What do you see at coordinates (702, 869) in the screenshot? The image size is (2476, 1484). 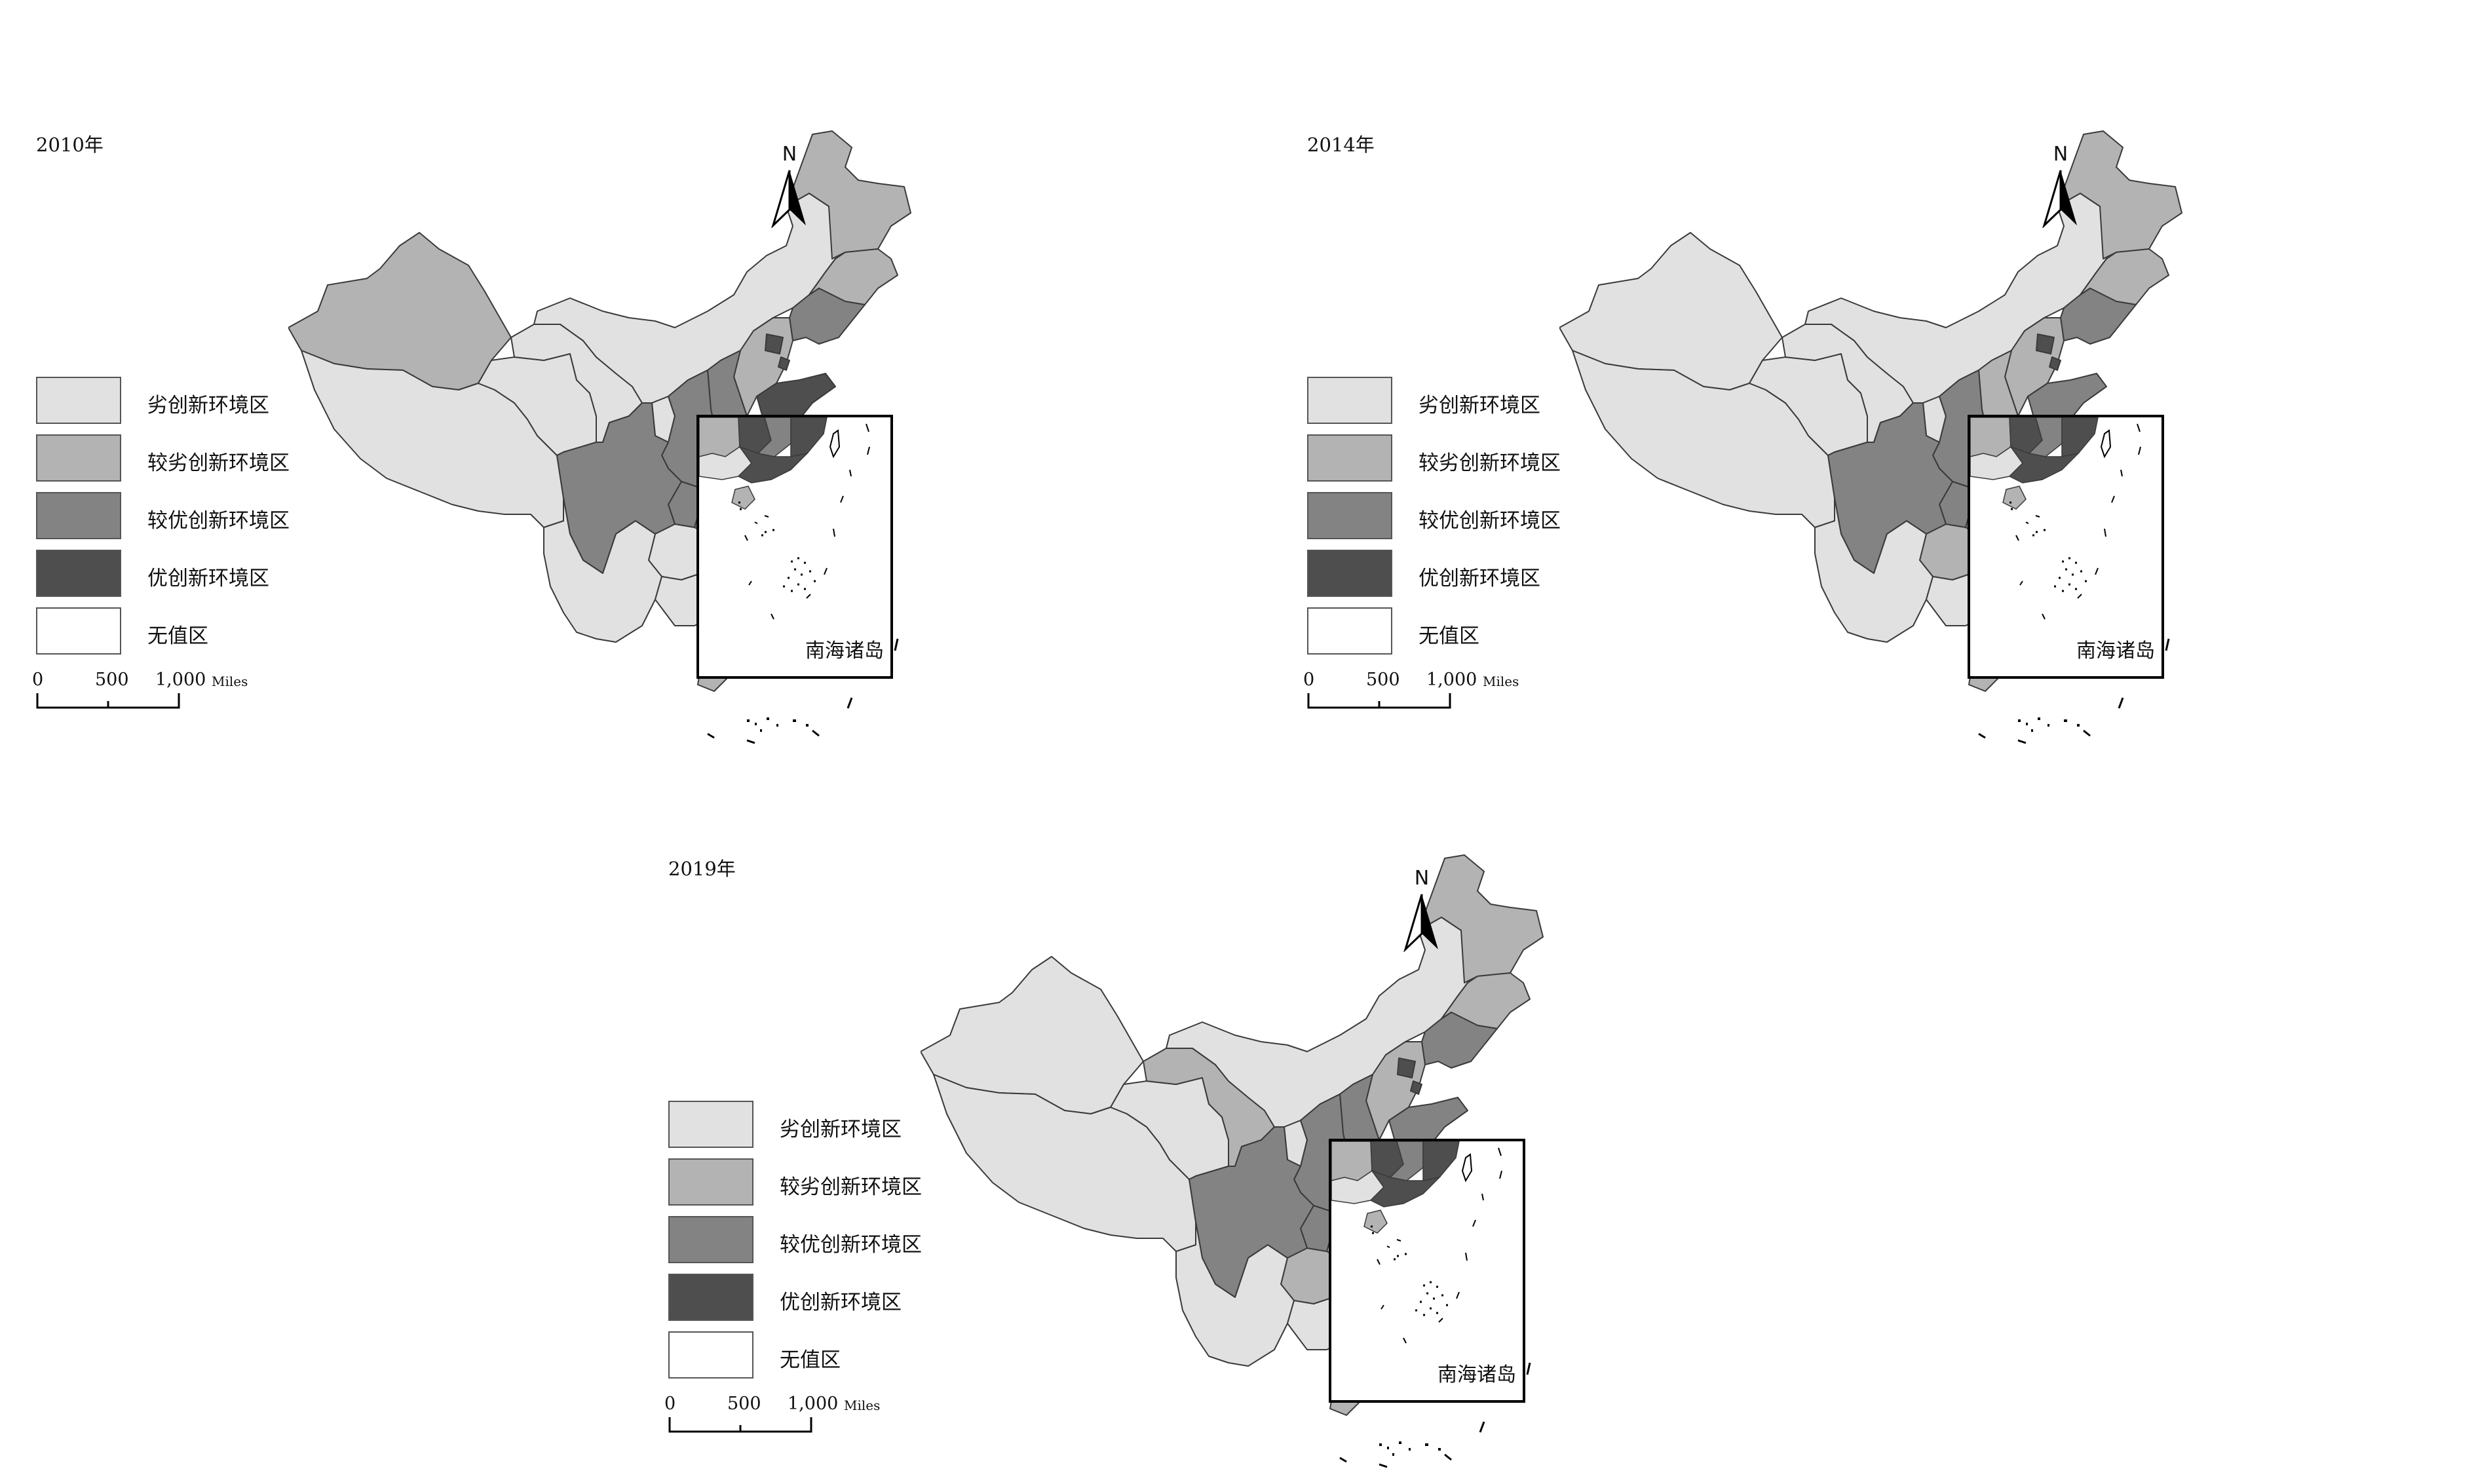 I see `map-year-title: 2019年` at bounding box center [702, 869].